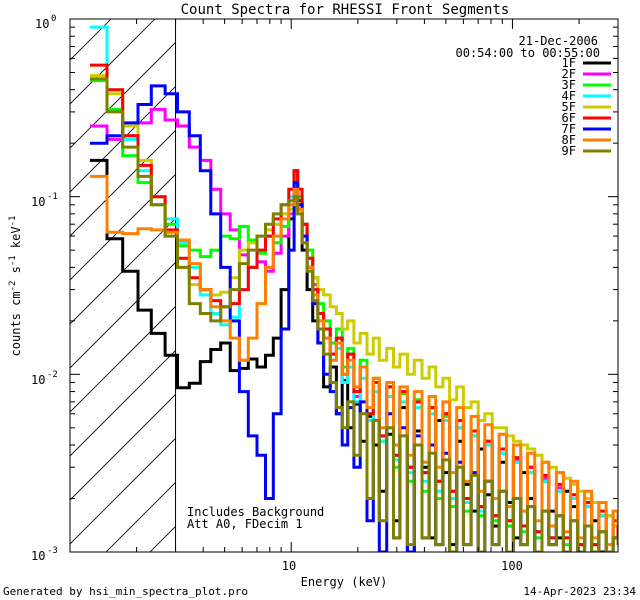 Image resolution: width=640 pixels, height=600 pixels. I want to click on y-tick-exp: -2, so click(52, 375).